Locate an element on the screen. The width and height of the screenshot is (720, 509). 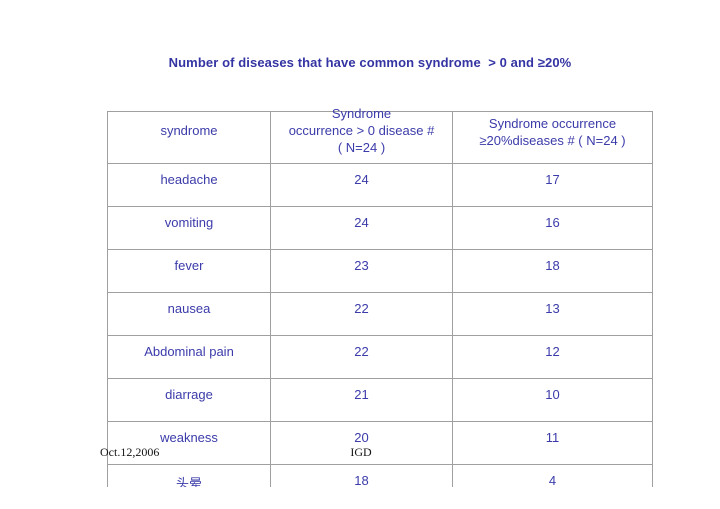
table-row-gt0-cell: 18 is located at coordinates (362, 476).